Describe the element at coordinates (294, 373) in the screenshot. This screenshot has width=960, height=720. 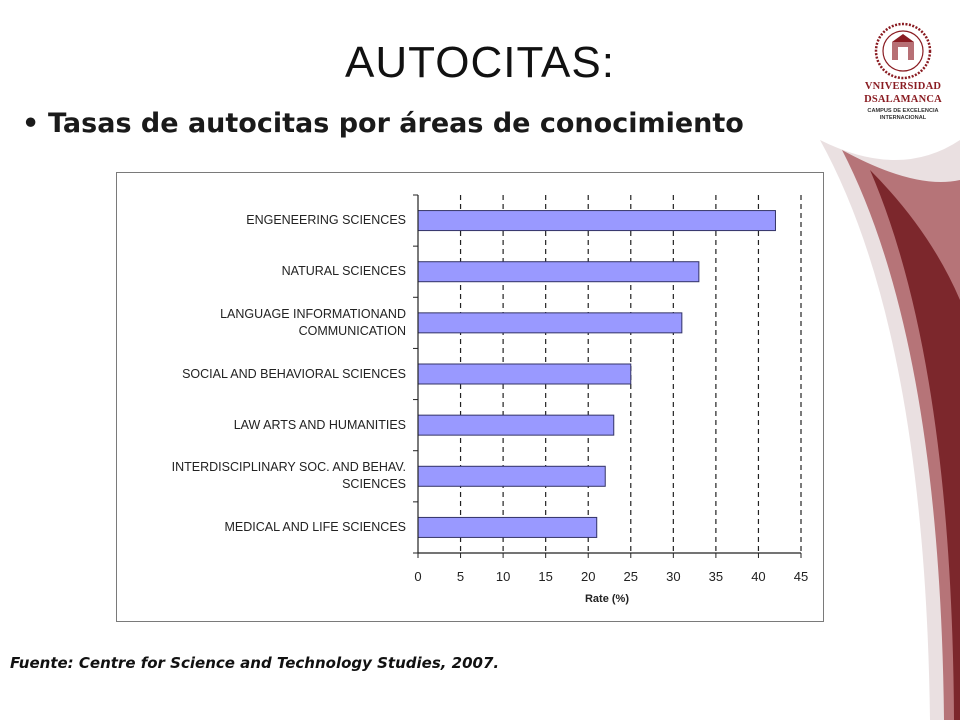
I see `category-label: SOCIAL AND BEHAVIORAL SCIENCES` at that location.